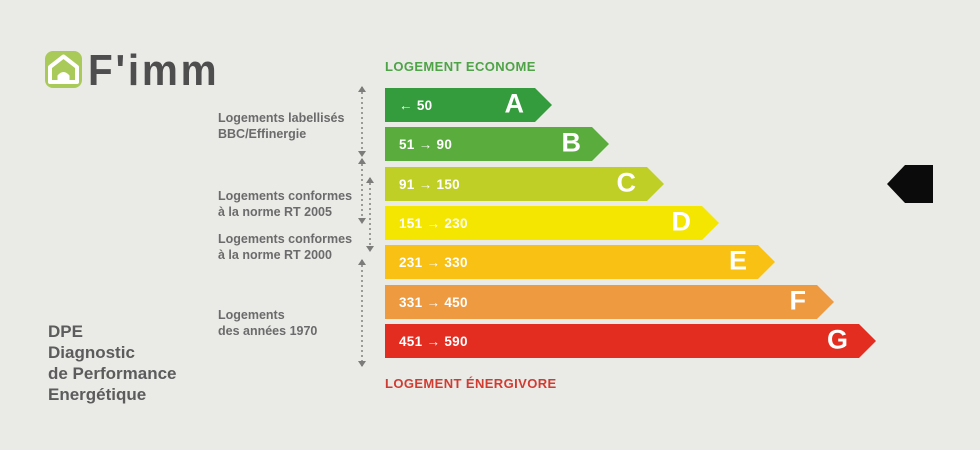 This screenshot has width=980, height=450. What do you see at coordinates (460, 66) in the screenshot?
I see `chart-title-econome: LOGEMENT ECONOME` at bounding box center [460, 66].